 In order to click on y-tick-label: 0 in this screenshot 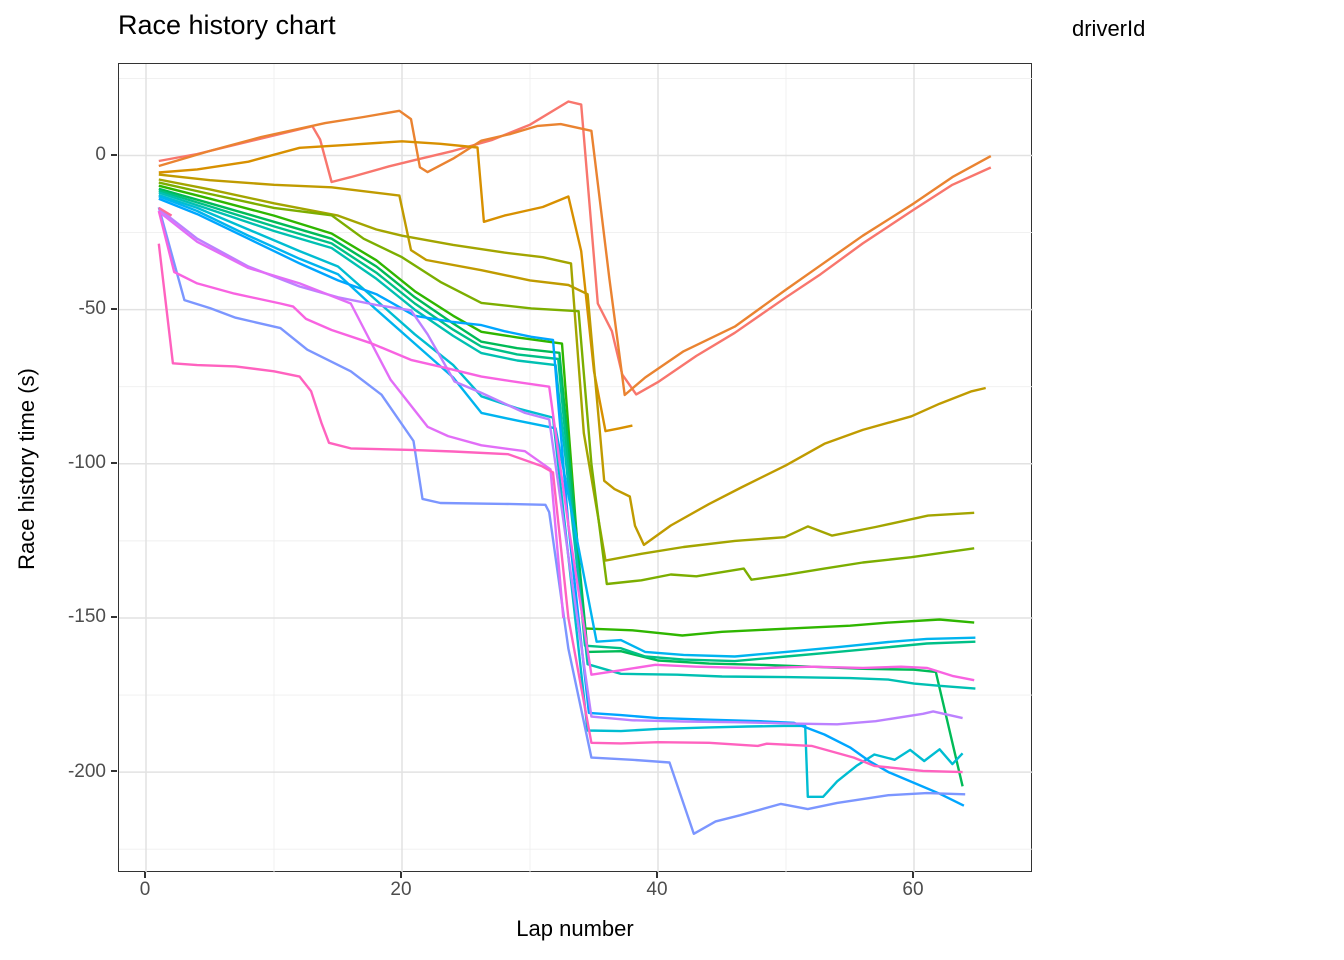, I will do `click(100, 154)`.